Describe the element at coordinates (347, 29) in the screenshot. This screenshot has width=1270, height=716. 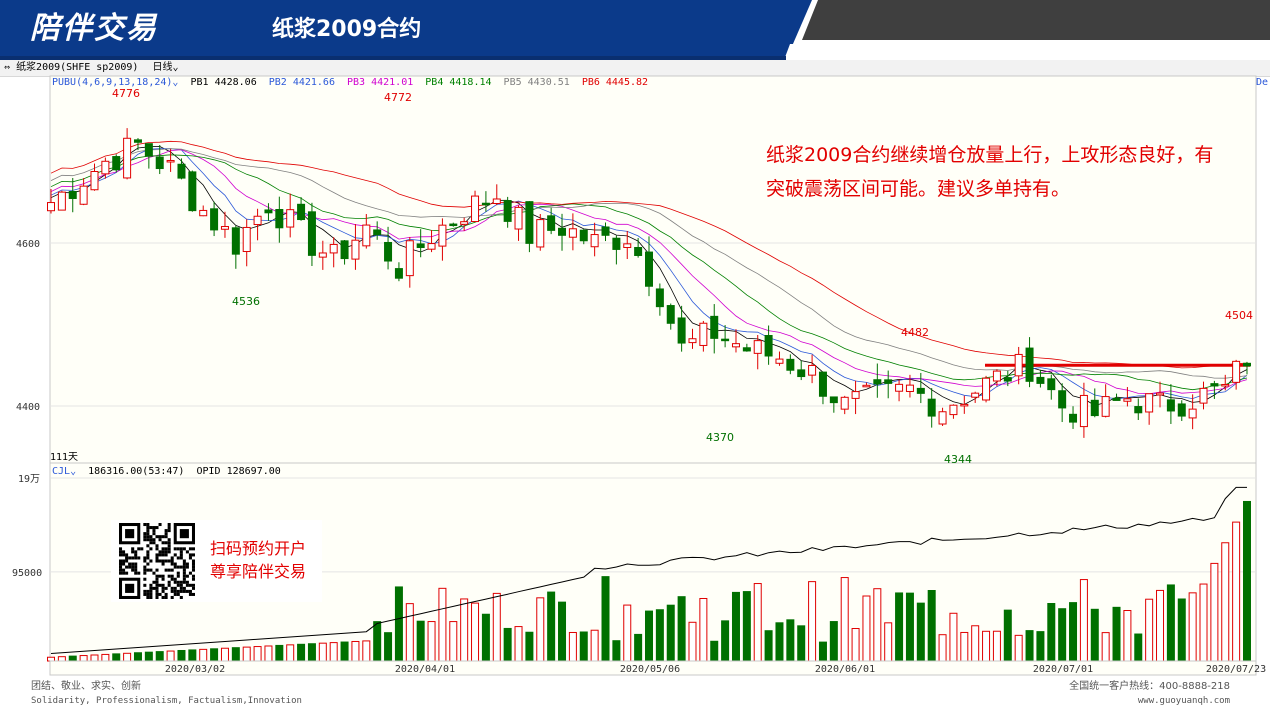
I see `page-title: 纸浆2009合约` at that location.